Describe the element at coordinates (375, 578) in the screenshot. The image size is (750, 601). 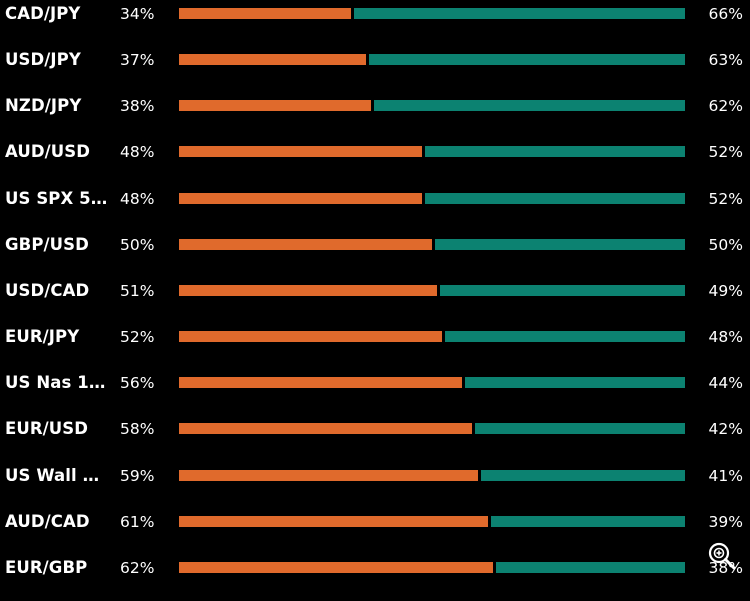
I see `sentiment-row: EUR/GBP 62% 38%` at that location.